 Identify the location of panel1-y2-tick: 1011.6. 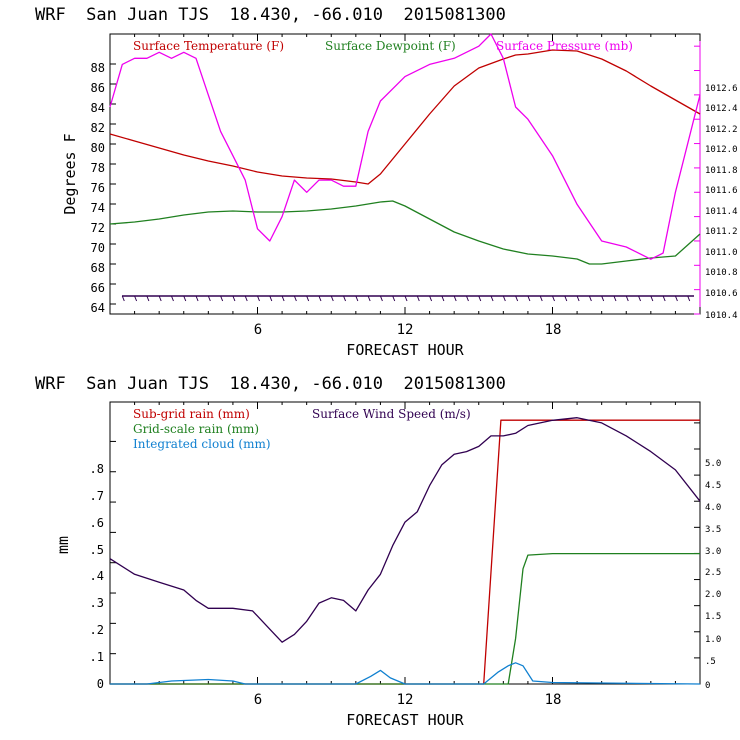
(721, 191).